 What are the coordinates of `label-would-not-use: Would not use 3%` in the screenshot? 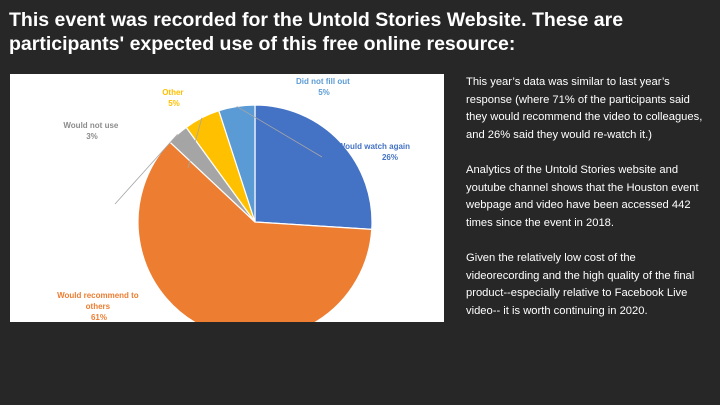 It's located at (91, 131).